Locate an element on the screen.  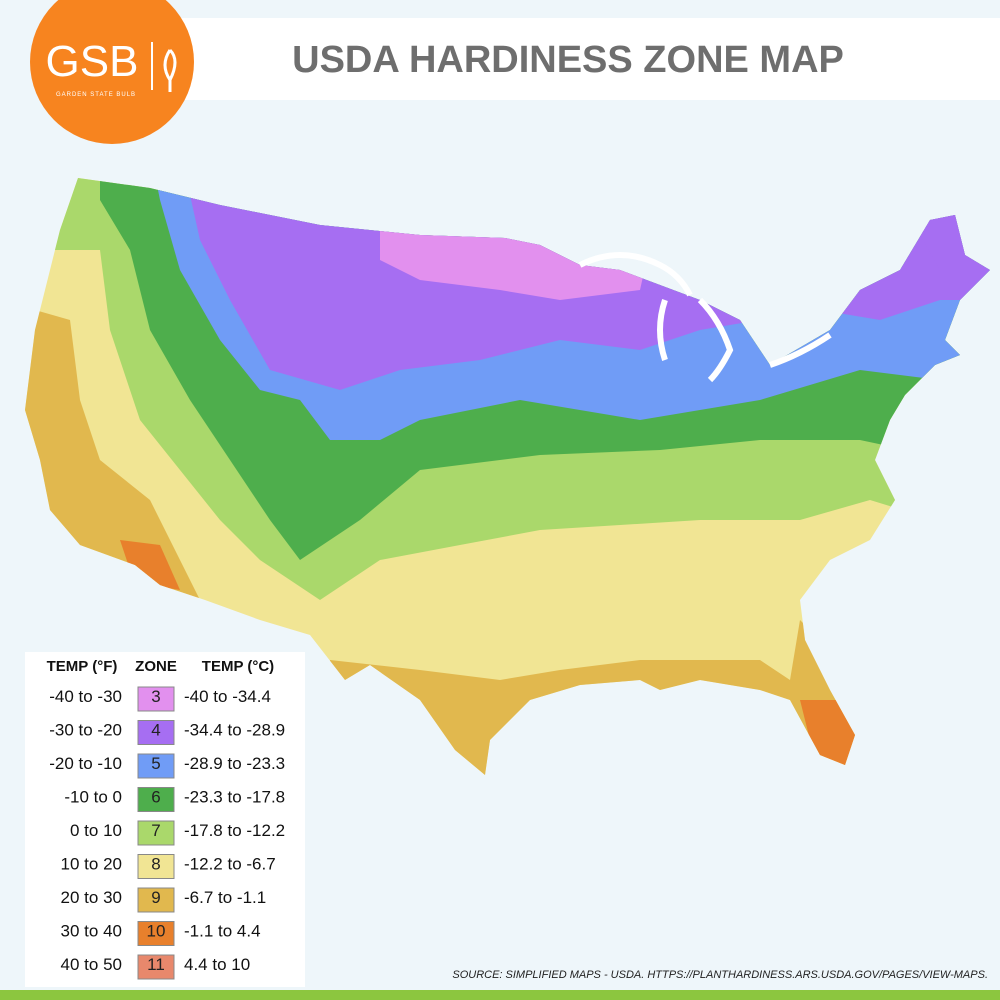
temp-f: -20 to -10 is located at coordinates (85, 763).